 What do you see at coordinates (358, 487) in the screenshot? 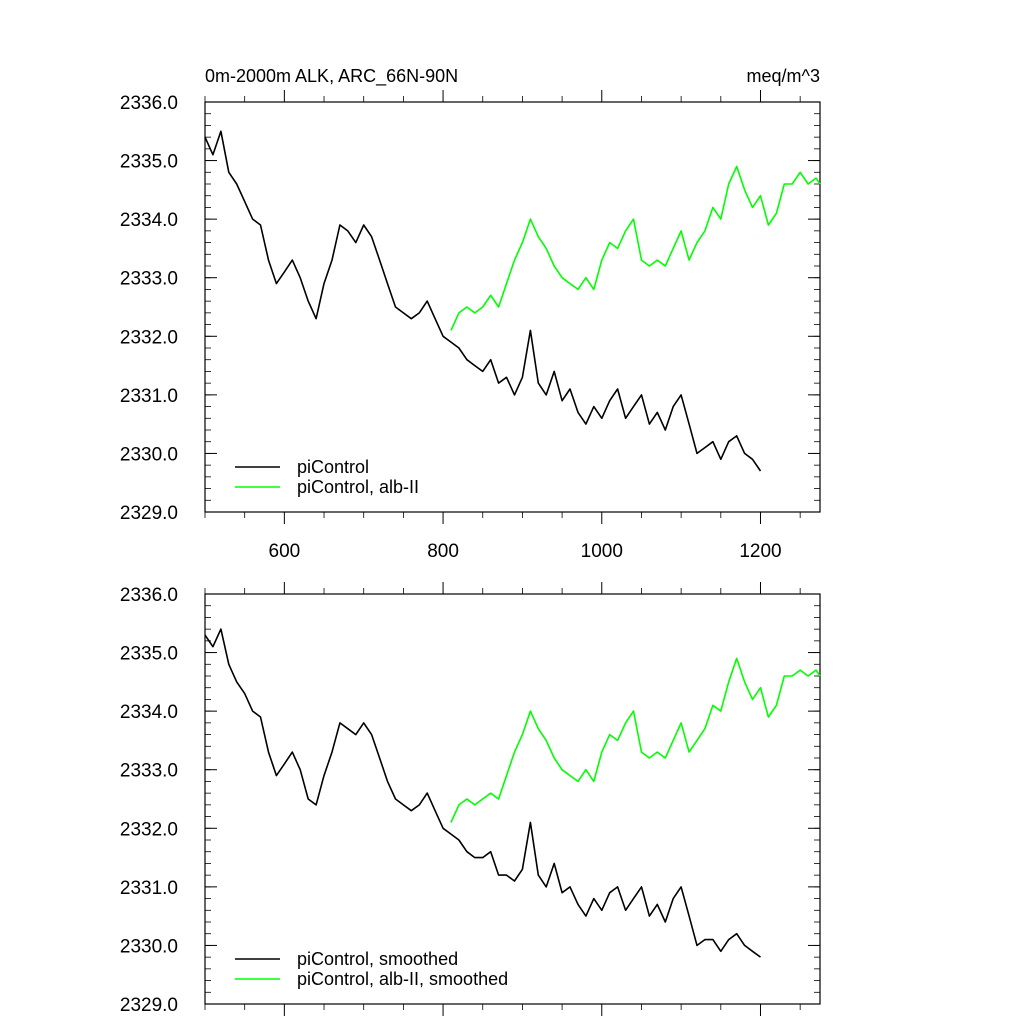
I see `legend-label: piControl, alb-II` at bounding box center [358, 487].